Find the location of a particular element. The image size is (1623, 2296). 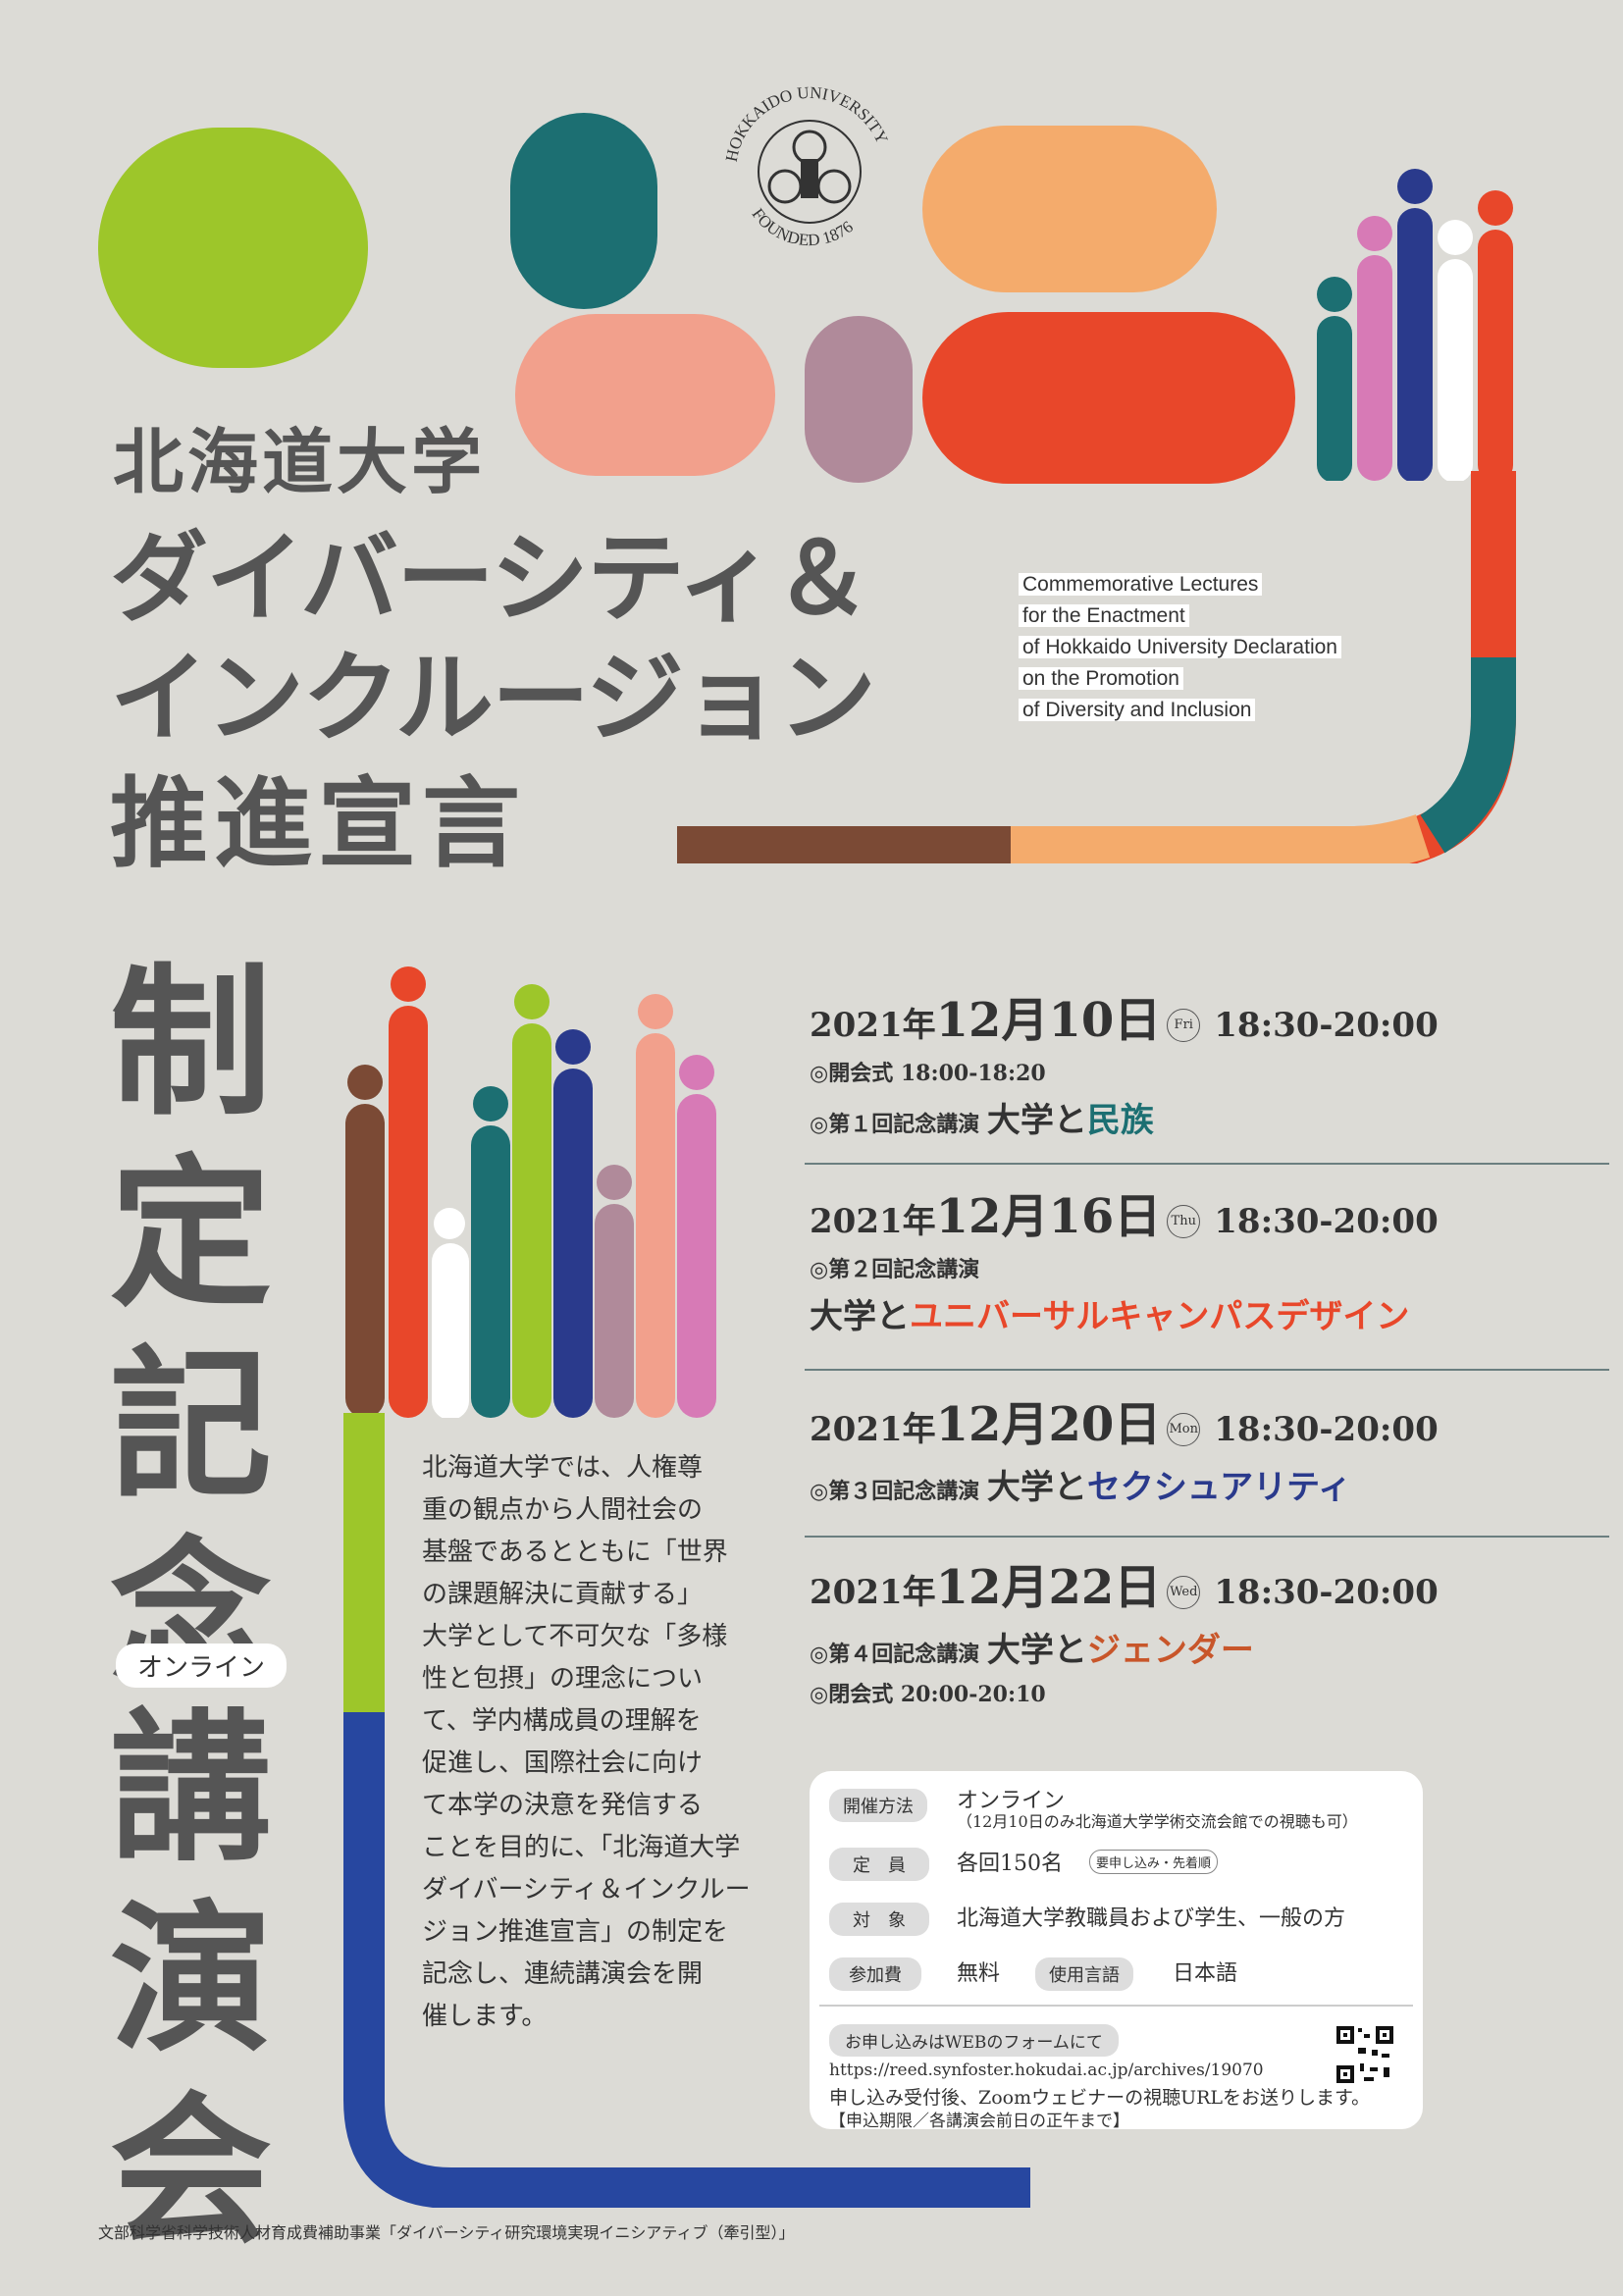

curved-band is located at coordinates (1096, 667).